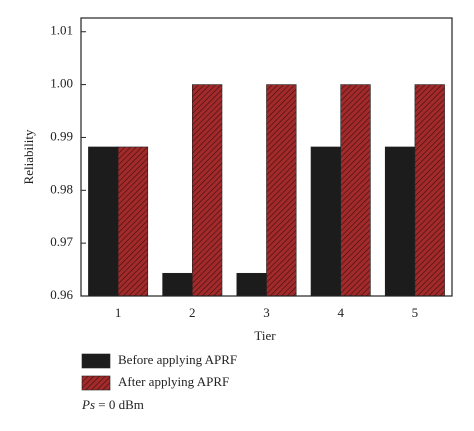 The image size is (474, 431). What do you see at coordinates (415, 312) in the screenshot?
I see `x-tick-label: 5` at bounding box center [415, 312].